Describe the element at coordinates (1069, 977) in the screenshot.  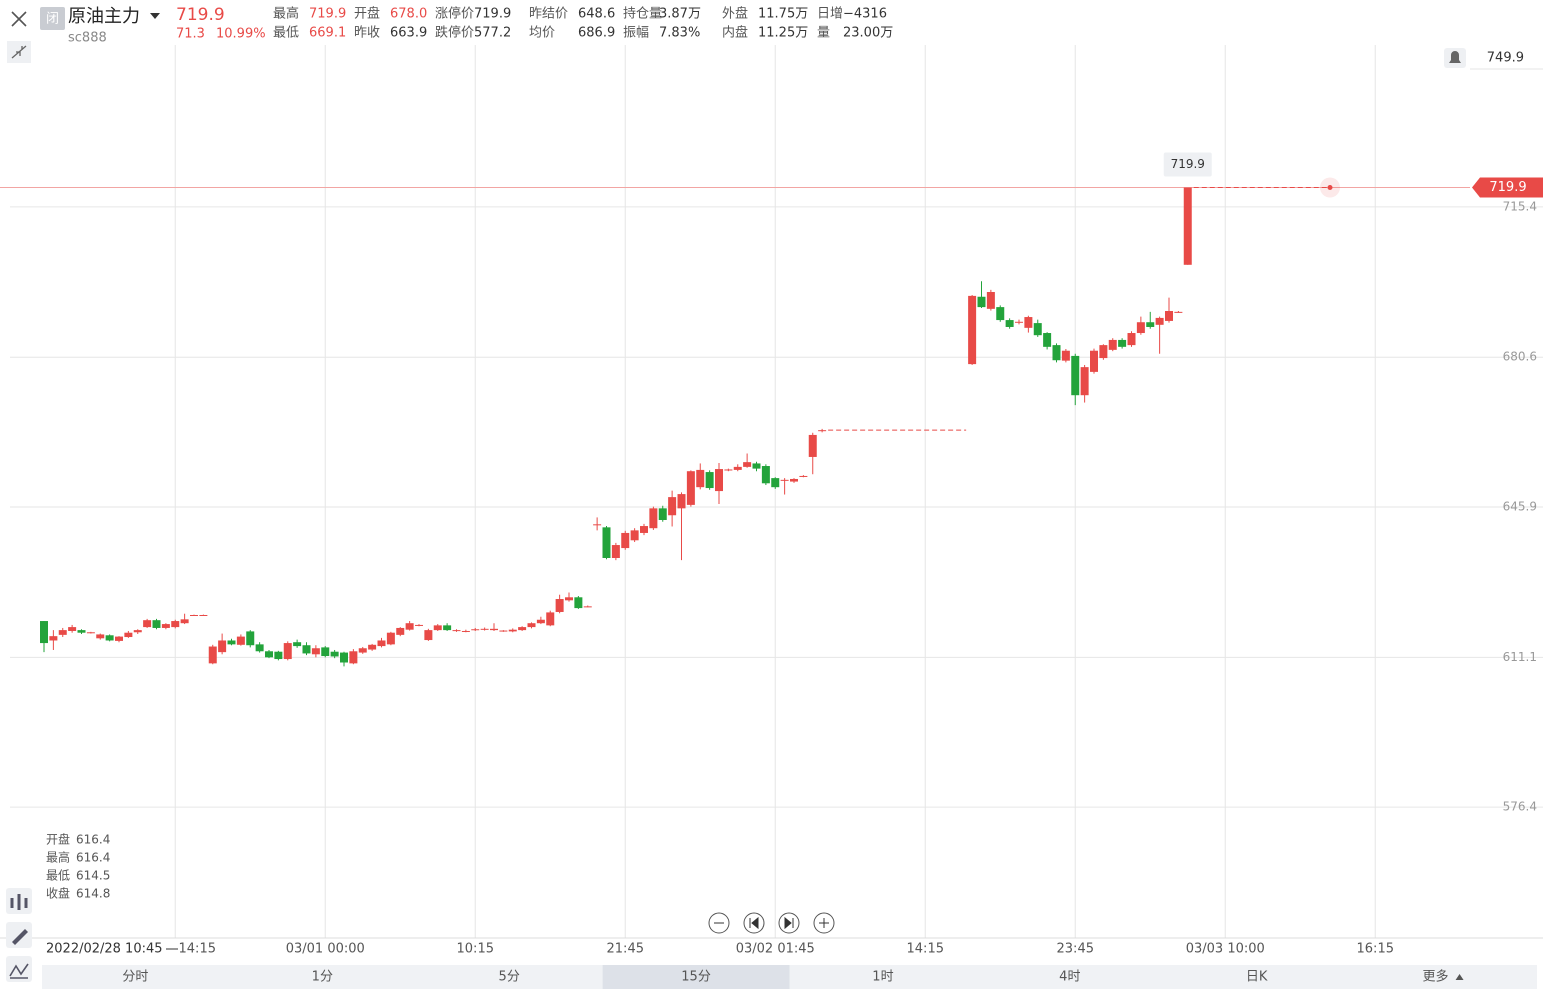
I see `tab: 4时` at that location.